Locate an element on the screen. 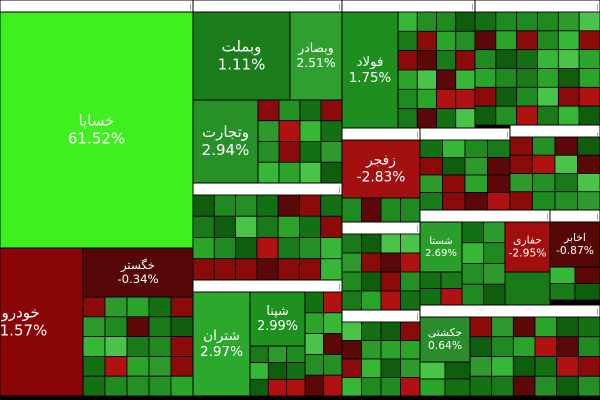 The height and width of the screenshot is (400, 600). stock-change: 0.64% is located at coordinates (445, 345).